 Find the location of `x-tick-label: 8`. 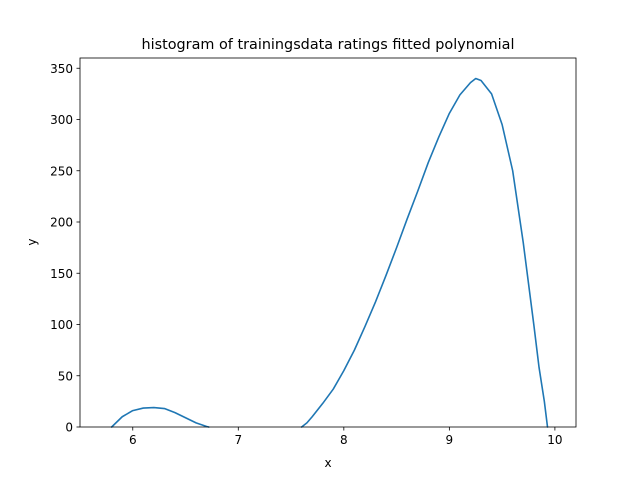

x-tick-label: 8 is located at coordinates (344, 440).